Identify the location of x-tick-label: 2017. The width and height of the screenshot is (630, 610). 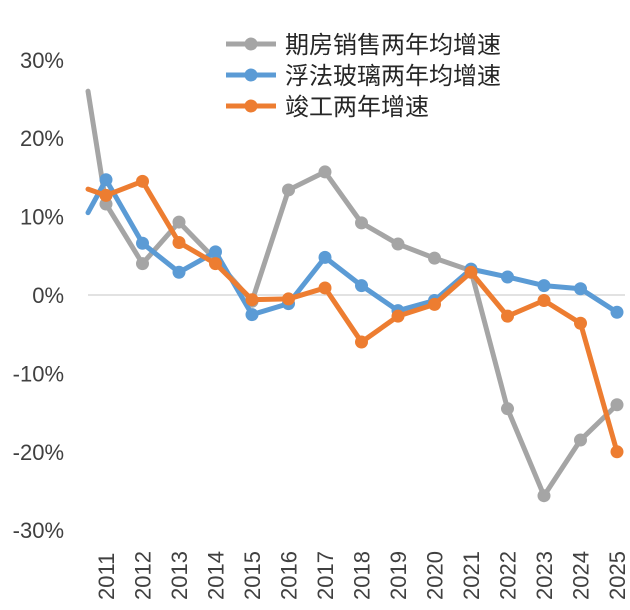
(325, 575).